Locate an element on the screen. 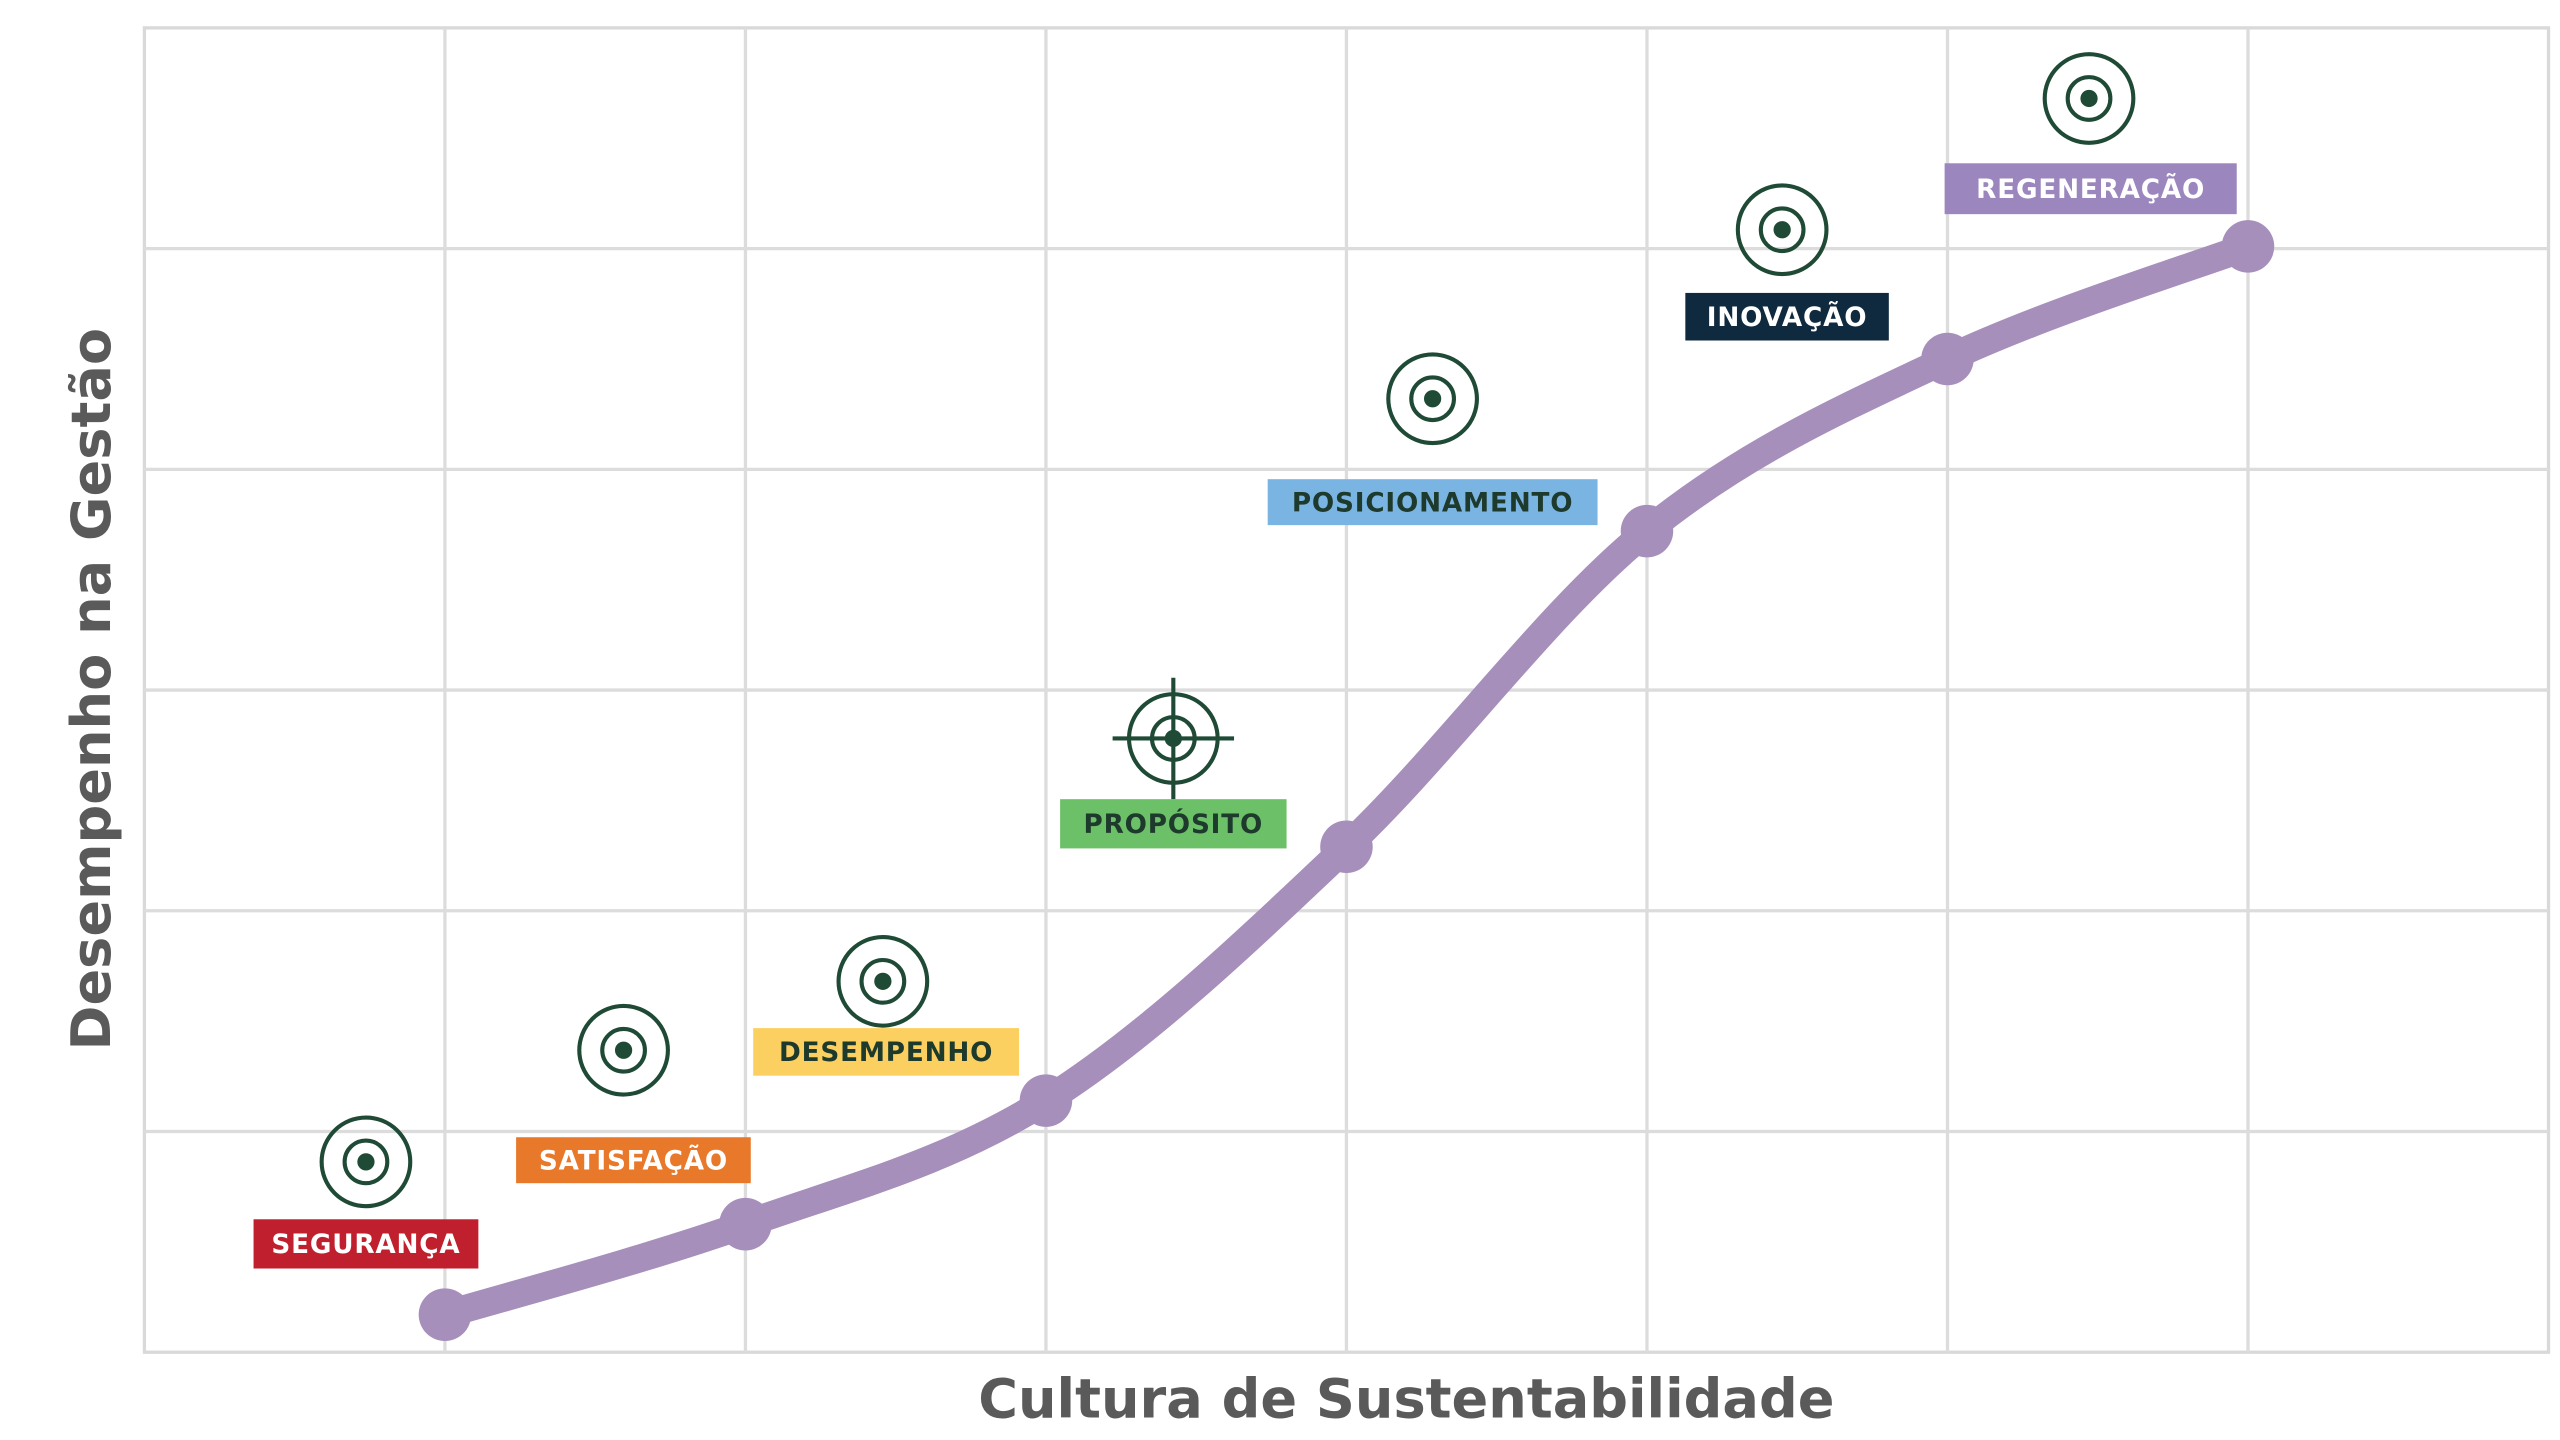 The image size is (2560, 1440). stage-label: POSICIONAMENTO is located at coordinates (1433, 503).